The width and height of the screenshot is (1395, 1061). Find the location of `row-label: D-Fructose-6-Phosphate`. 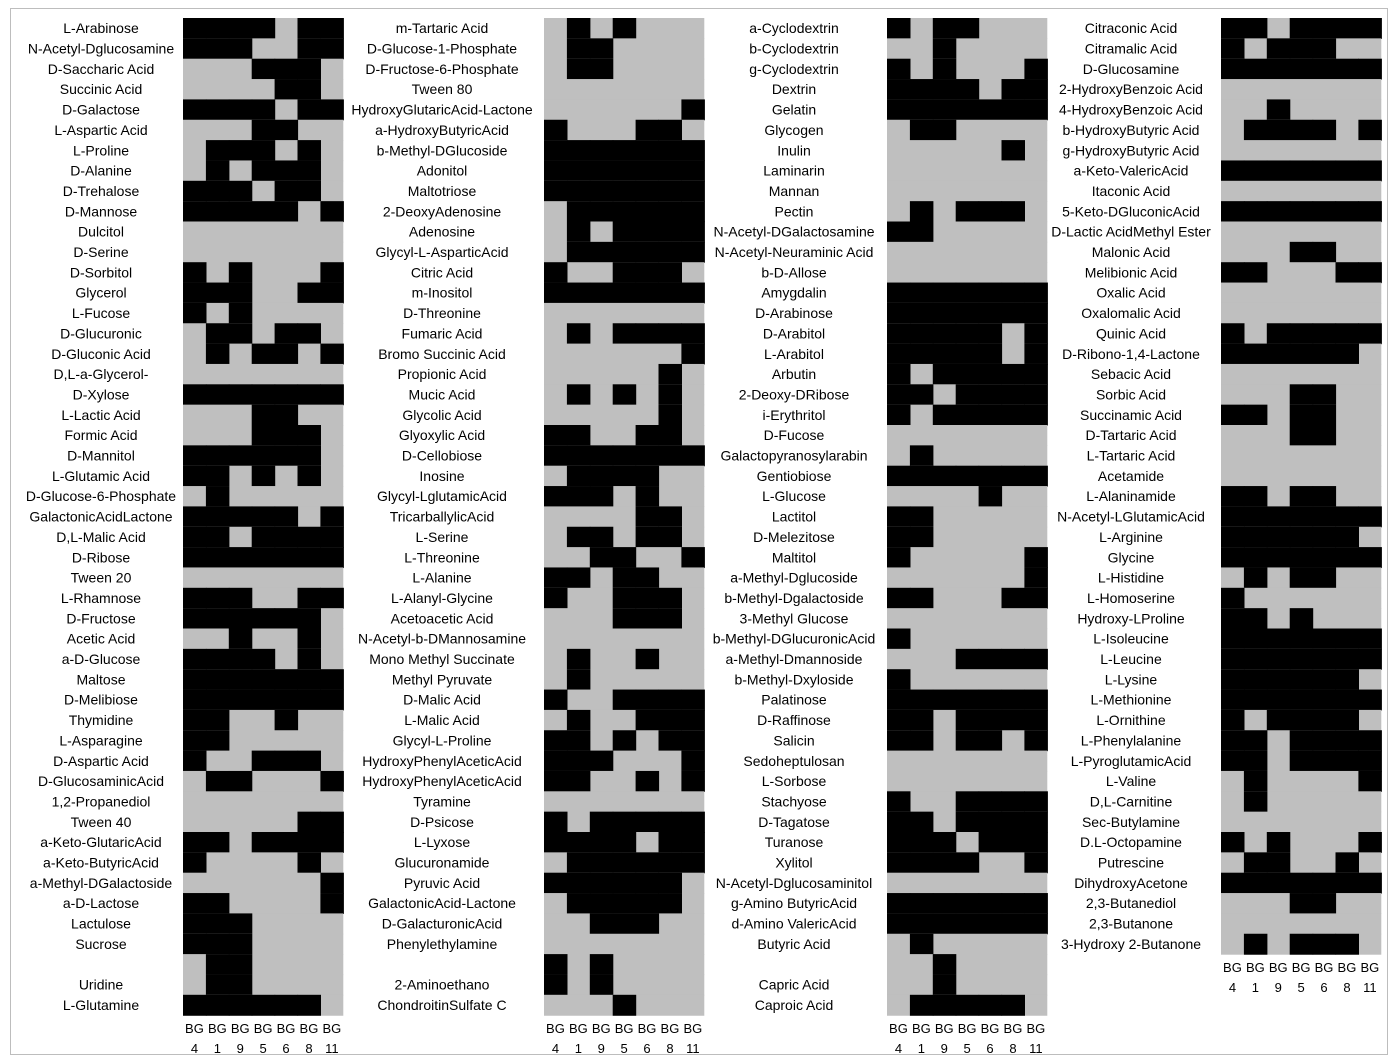

row-label: D-Fructose-6-Phosphate is located at coordinates (442, 69).